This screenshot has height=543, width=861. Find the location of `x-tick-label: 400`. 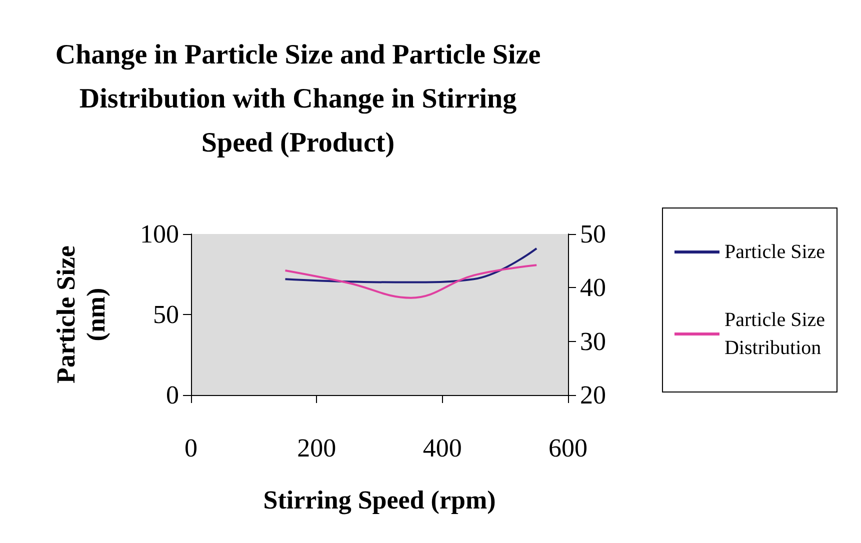

x-tick-label: 400 is located at coordinates (442, 448).